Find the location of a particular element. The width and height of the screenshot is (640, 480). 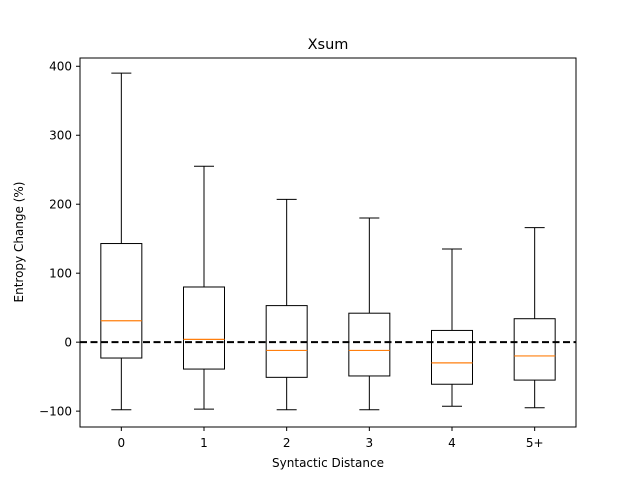

x-tick-label: 1 is located at coordinates (204, 443).